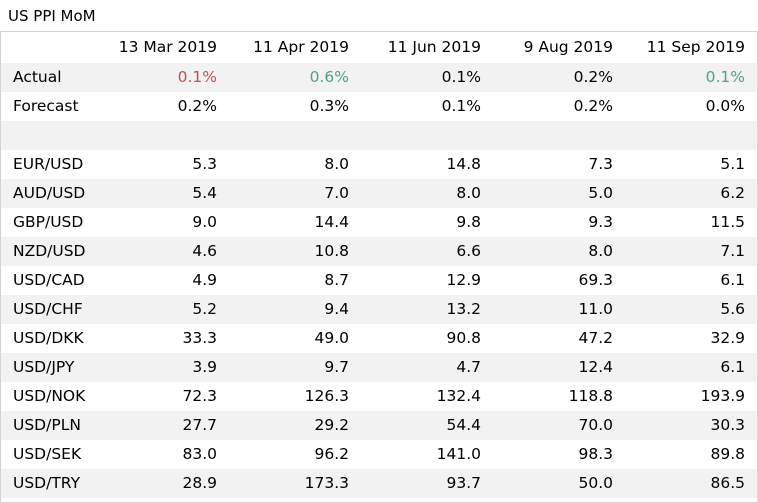 The image size is (758, 503). Describe the element at coordinates (52, 16) in the screenshot. I see `table-title: US PPI MoM` at that location.